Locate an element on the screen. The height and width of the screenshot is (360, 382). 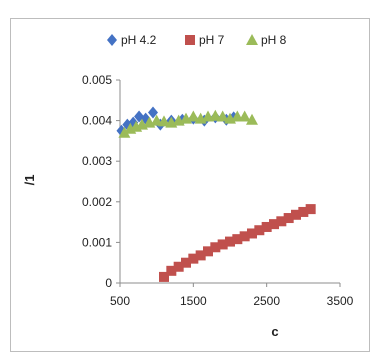
y-tick-label: 0 is located at coordinates (108, 283).